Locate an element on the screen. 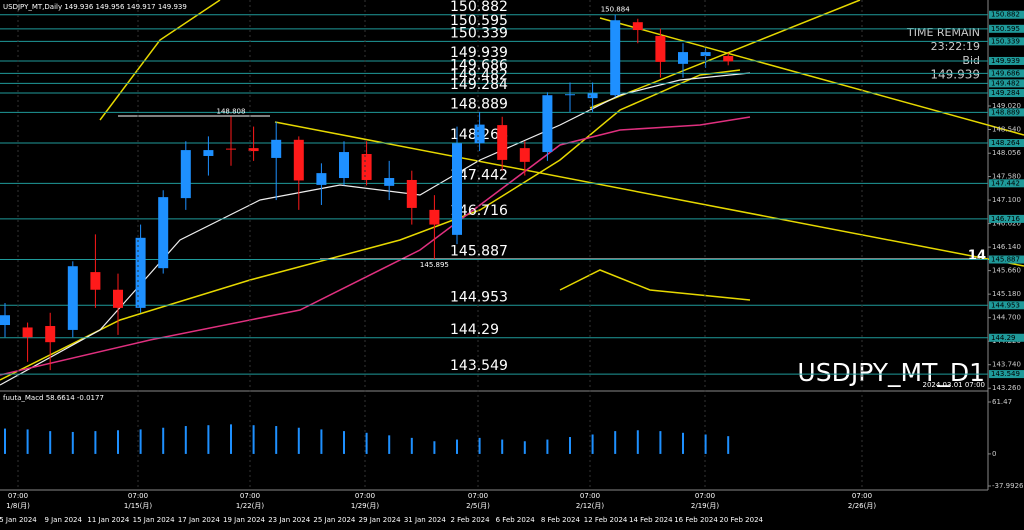 This screenshot has height=530, width=1024. price-axis-label: 144.953 is located at coordinates (1005, 305).